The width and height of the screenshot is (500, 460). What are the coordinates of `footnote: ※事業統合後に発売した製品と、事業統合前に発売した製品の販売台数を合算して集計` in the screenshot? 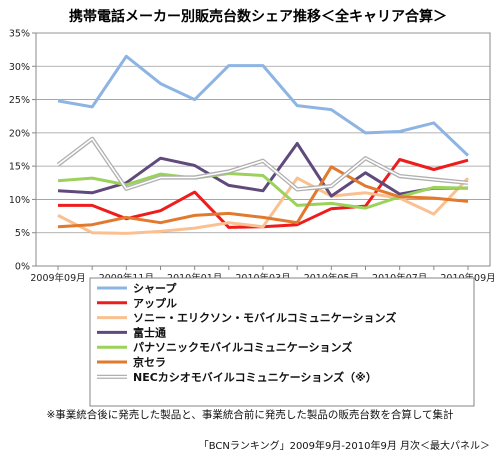 It's located at (250, 414).